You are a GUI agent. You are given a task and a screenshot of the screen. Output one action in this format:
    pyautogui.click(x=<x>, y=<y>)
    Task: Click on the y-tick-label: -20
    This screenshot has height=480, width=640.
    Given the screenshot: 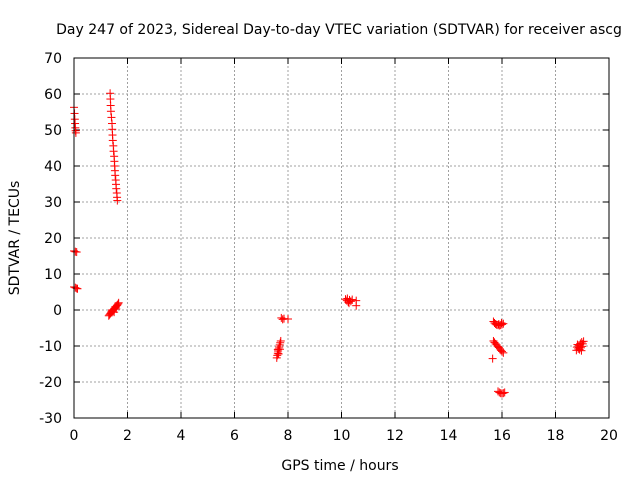 What is the action you would take?
    pyautogui.click(x=50, y=383)
    